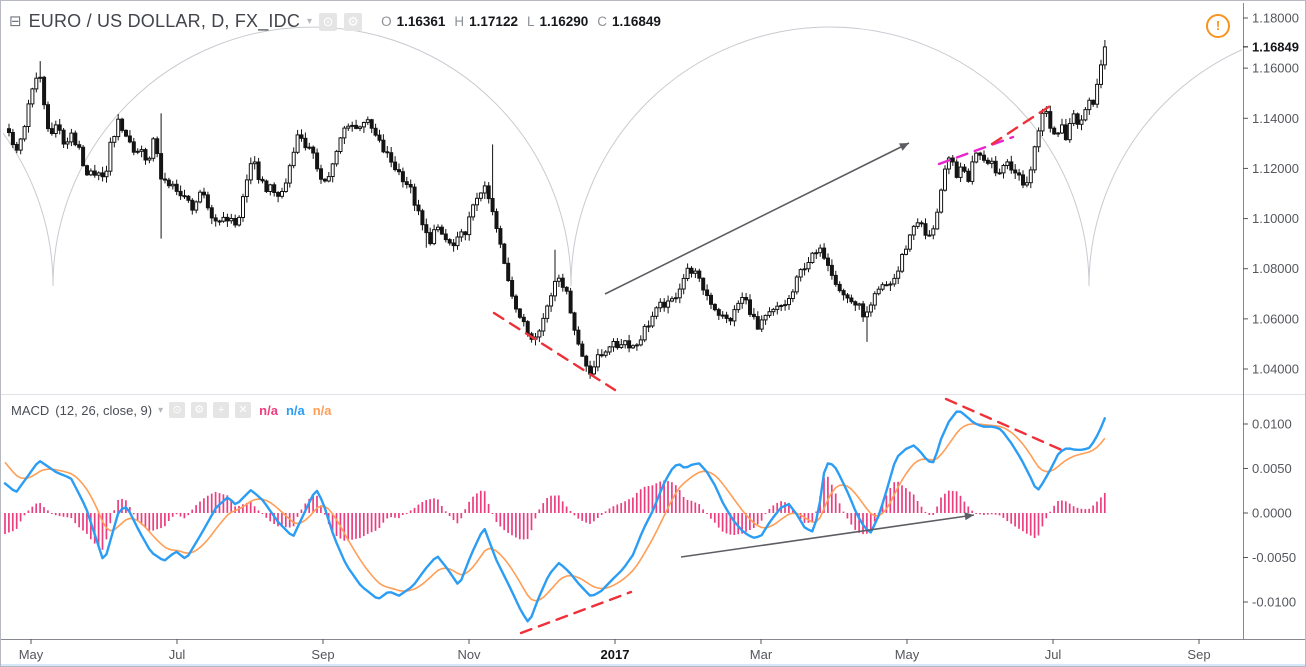 The height and width of the screenshot is (667, 1306). Describe the element at coordinates (104, 410) in the screenshot. I see `macd-params: (12, 26, close, 9)` at that location.